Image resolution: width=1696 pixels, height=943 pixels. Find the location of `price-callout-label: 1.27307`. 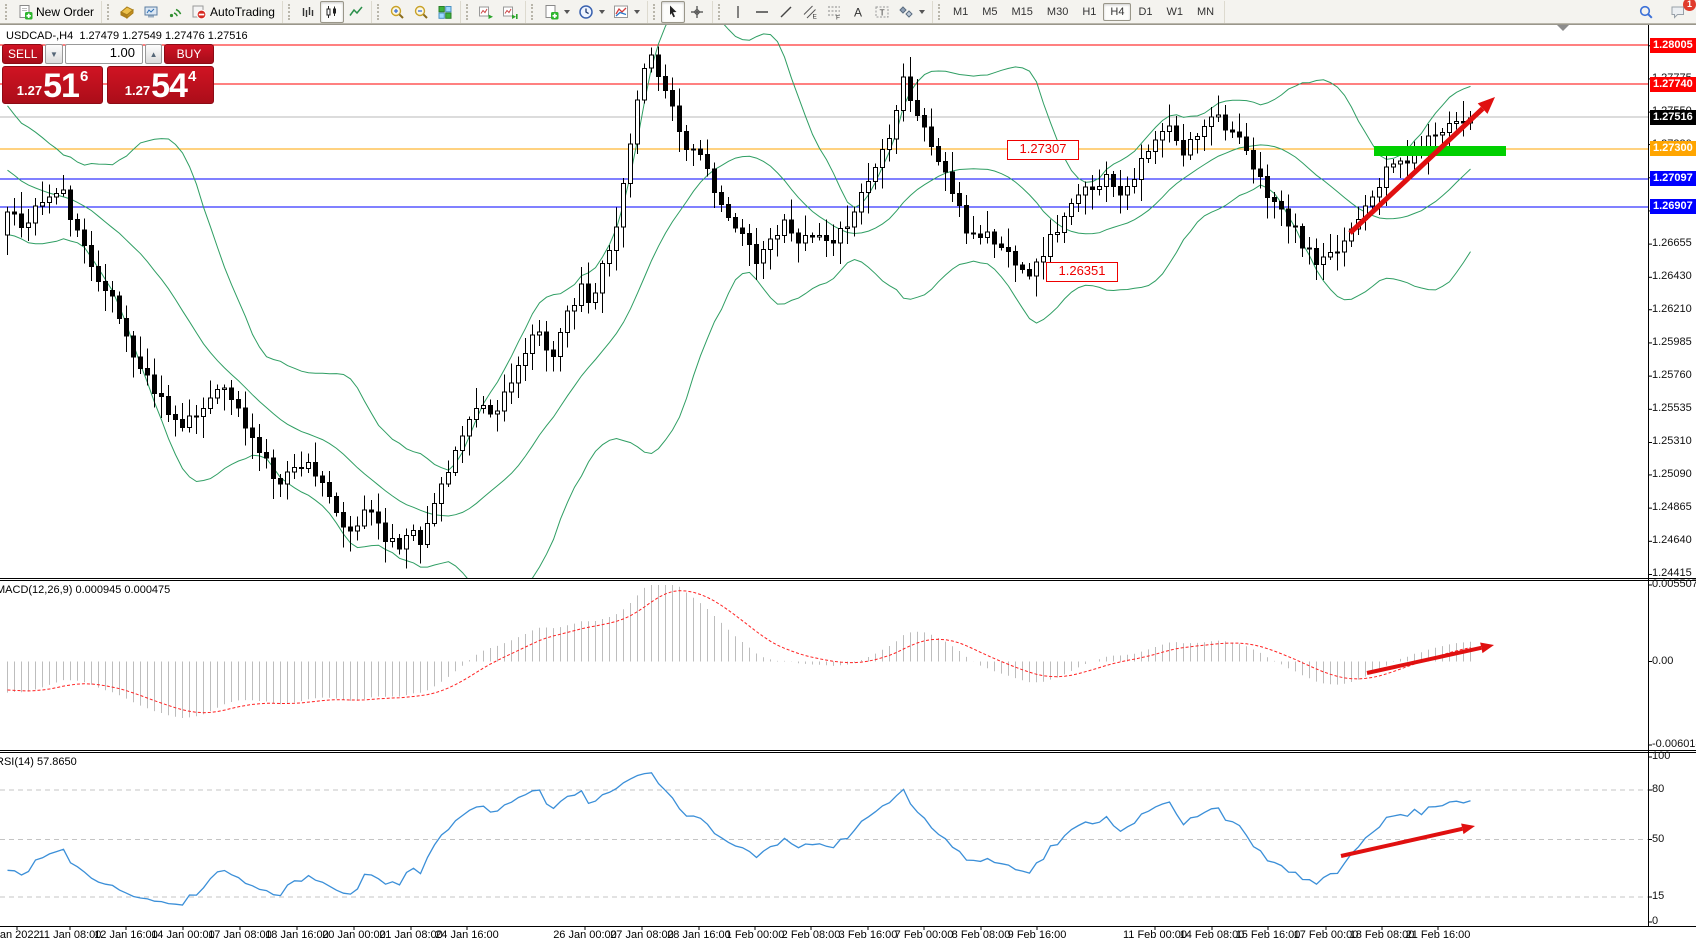

price-callout-label: 1.27307 is located at coordinates (1043, 150).